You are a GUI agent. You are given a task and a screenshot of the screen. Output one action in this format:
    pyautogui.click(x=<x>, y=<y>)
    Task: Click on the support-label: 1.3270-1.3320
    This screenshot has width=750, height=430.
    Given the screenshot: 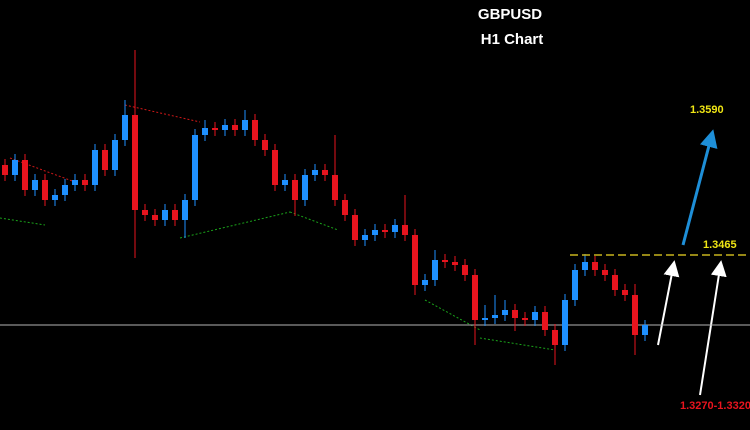 What is the action you would take?
    pyautogui.click(x=715, y=406)
    